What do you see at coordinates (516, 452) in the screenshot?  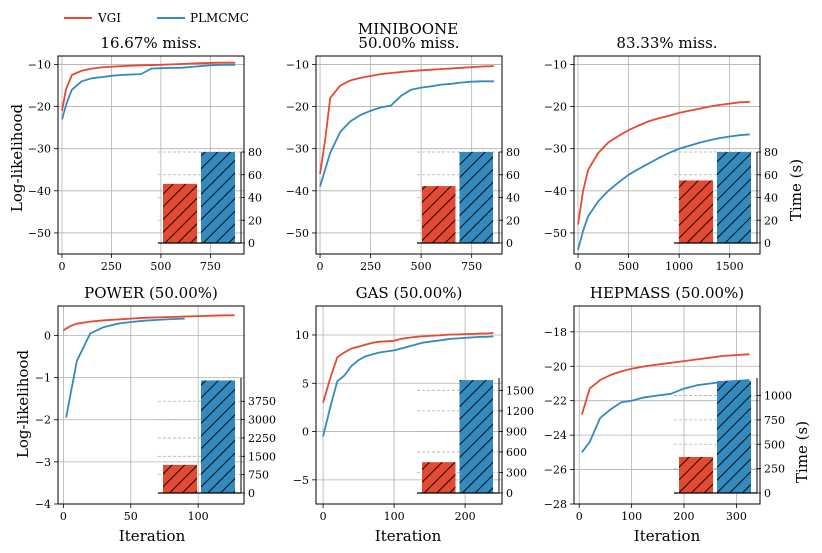 I see `bar-tick-label: 600` at bounding box center [516, 452].